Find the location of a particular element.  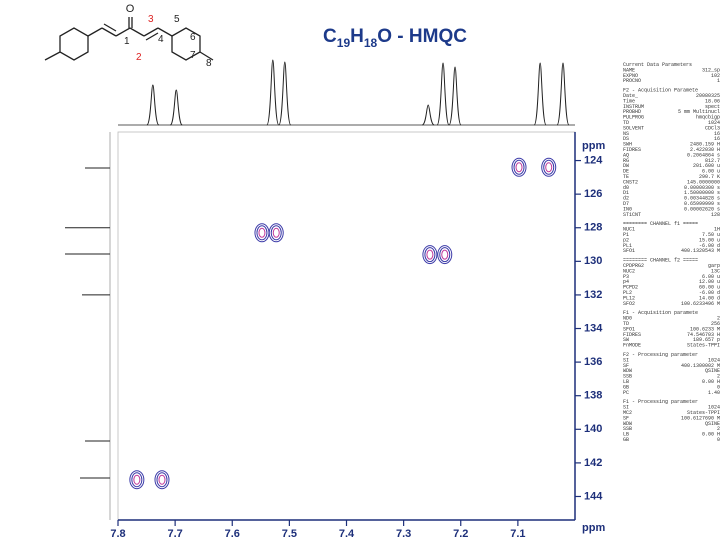

atom-label: 8 is located at coordinates (209, 63).